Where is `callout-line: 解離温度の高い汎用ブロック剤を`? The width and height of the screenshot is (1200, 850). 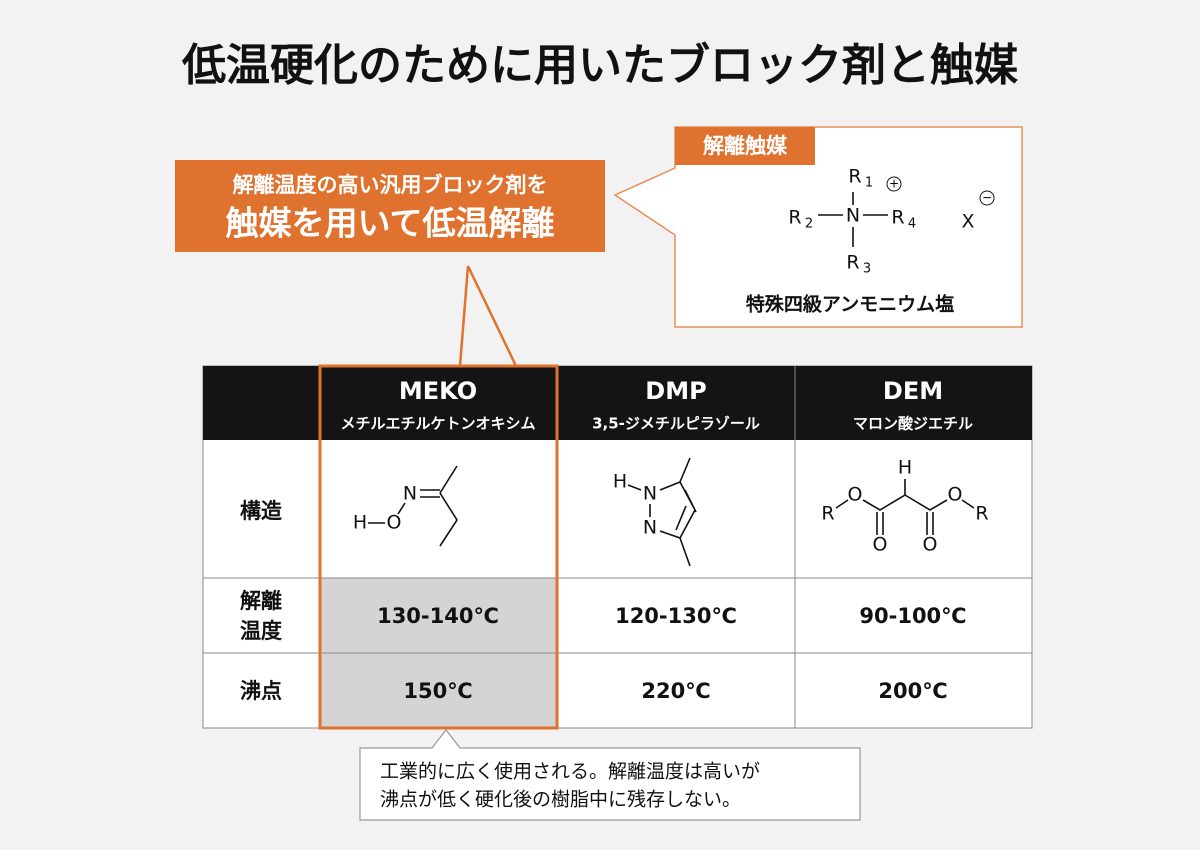
callout-line: 解離温度の高い汎用ブロック剤を is located at coordinates (390, 185).